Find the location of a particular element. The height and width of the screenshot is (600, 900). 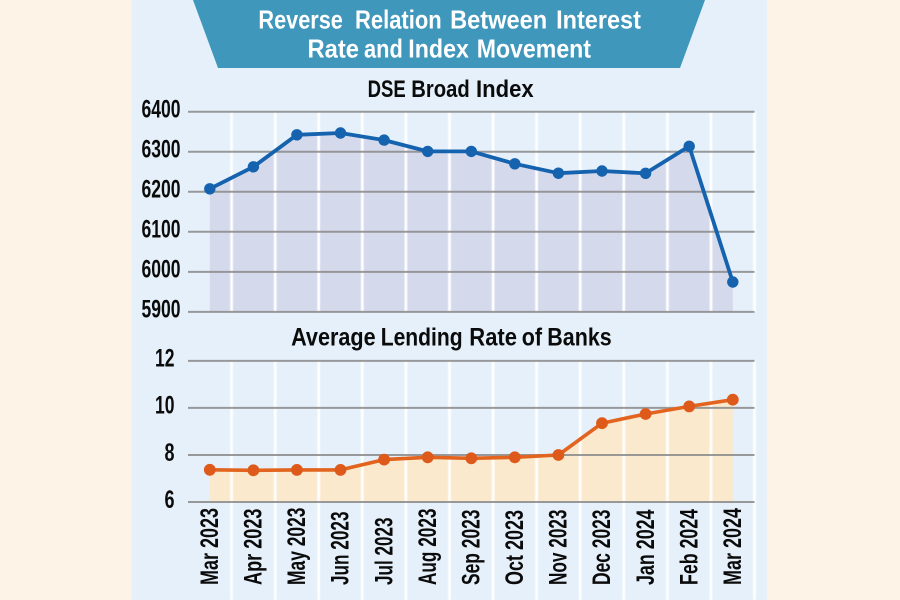

svg-text: Between is located at coordinates (498, 20).